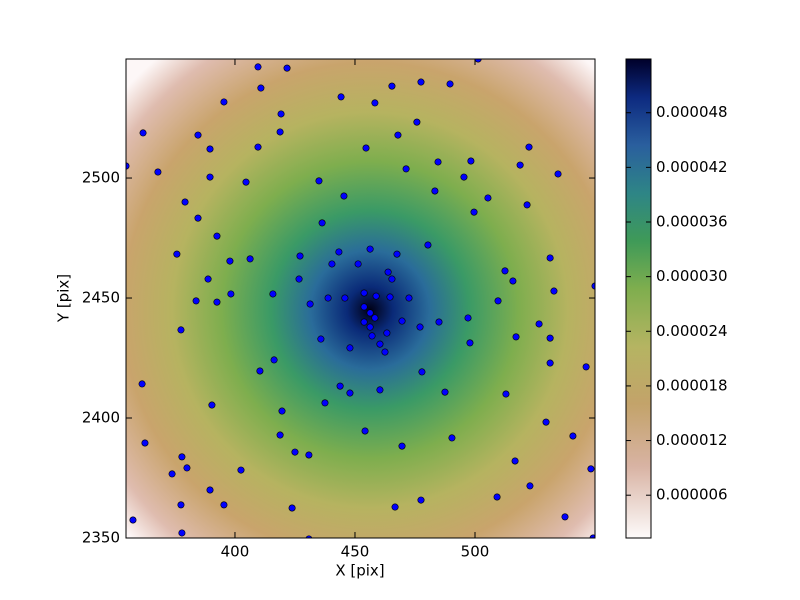 The width and height of the screenshot is (800, 600). Describe the element at coordinates (692, 331) in the screenshot. I see `colorbar-tick-label: 0.000024` at that location.